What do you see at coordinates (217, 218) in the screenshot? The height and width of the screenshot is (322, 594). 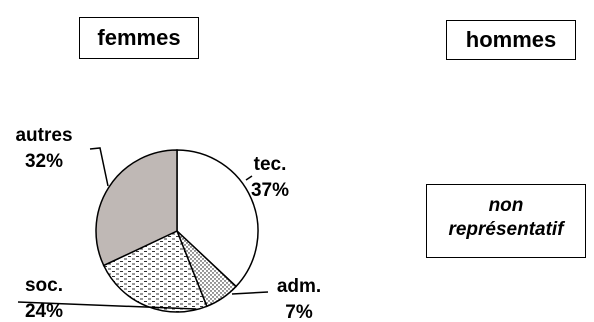 I see `pie-slice-tec` at bounding box center [217, 218].